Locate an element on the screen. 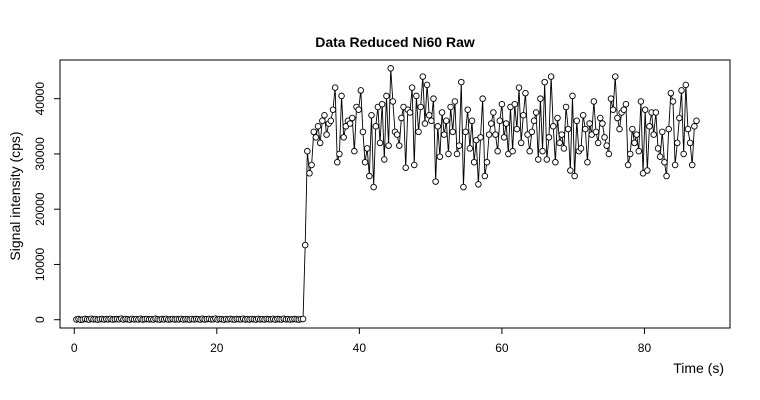 This screenshot has width=760, height=400. chart-title: Data Reduced Ni60 Raw is located at coordinates (395, 42).